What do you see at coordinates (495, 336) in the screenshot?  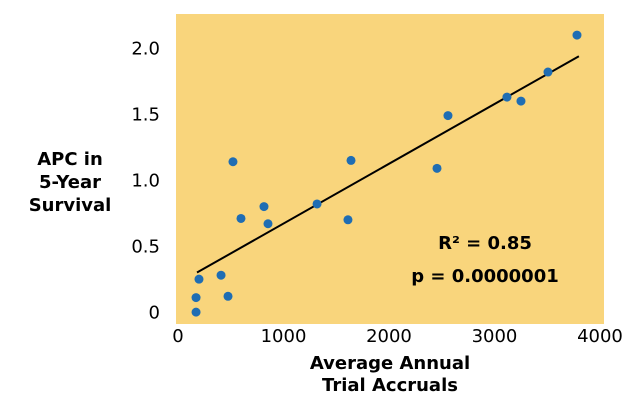 I see `x-tick-label: 3000` at bounding box center [495, 336].